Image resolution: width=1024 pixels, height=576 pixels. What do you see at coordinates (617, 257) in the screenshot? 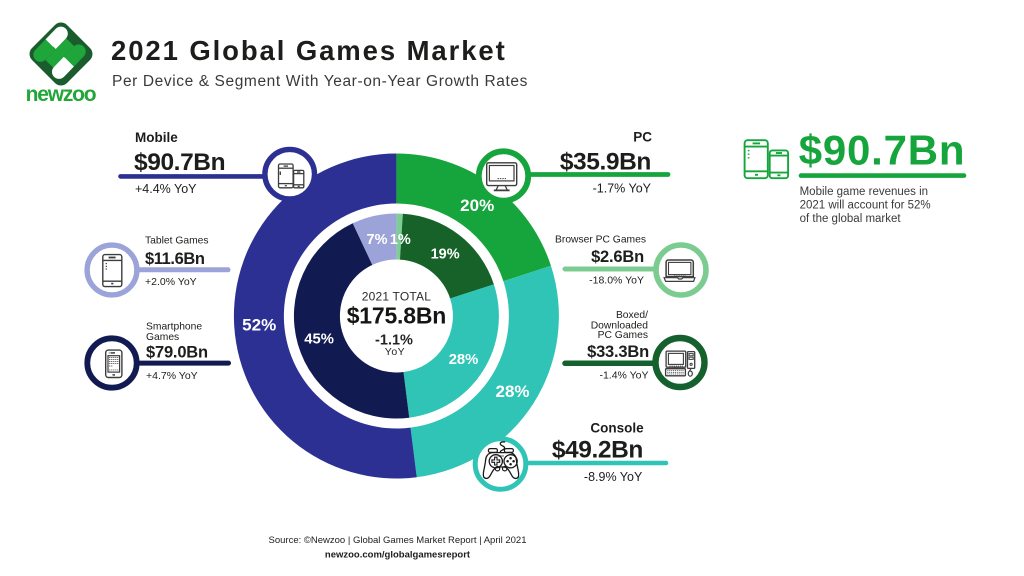
I see `svg-text: $2.6Bn` at bounding box center [617, 257].